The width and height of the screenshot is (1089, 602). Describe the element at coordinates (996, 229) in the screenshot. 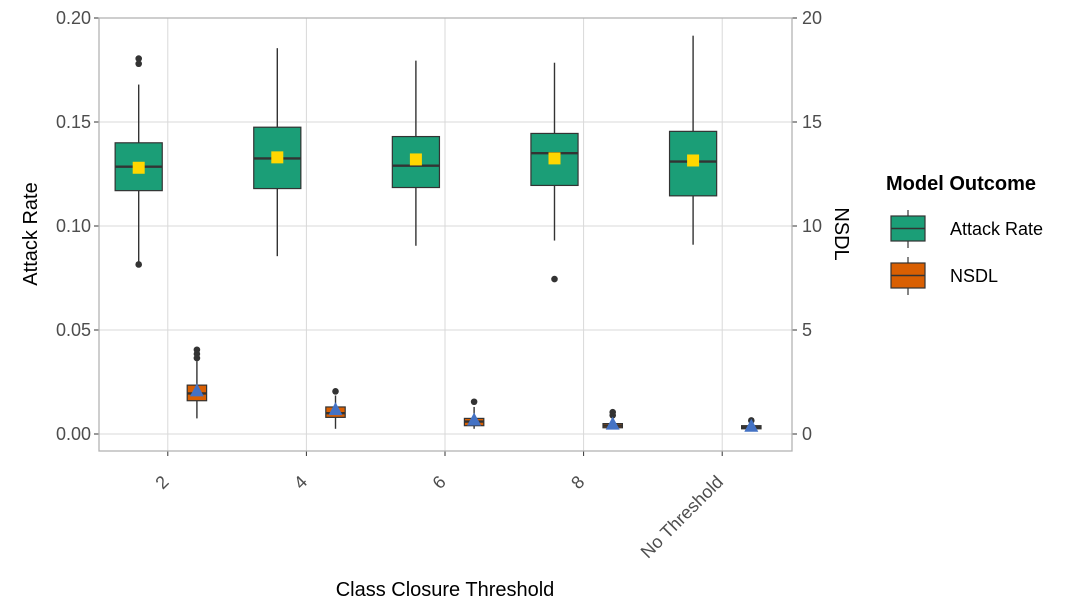

I see `legend-label: Attack Rate` at that location.